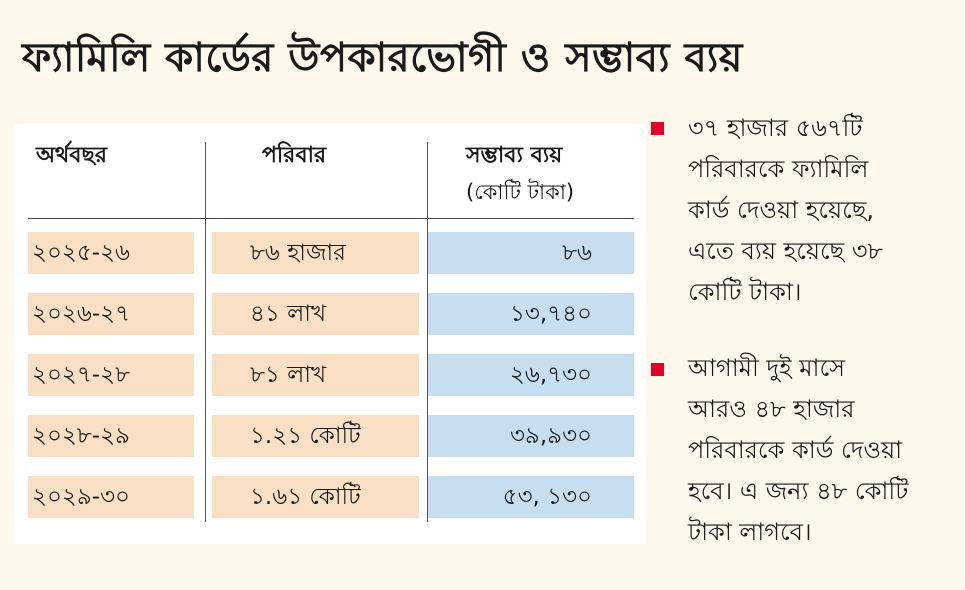 This screenshot has width=965, height=590. Describe the element at coordinates (798, 491) in the screenshot. I see `note-line: হবে। এ জন্য ৪৮ কোটি` at that location.